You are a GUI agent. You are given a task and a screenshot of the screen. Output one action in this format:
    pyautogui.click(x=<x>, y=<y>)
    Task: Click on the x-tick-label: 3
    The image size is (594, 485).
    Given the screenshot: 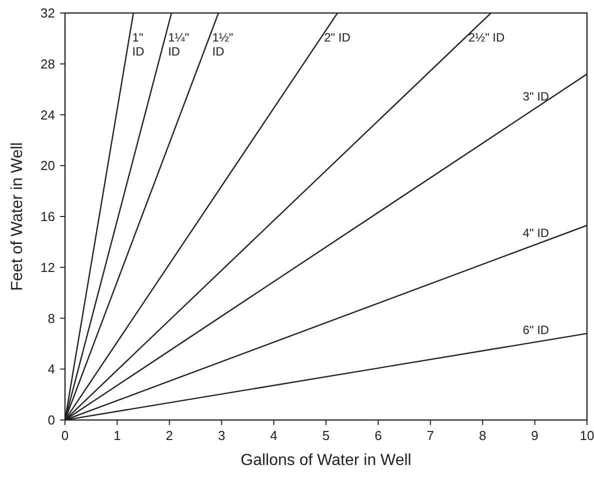 What is the action you would take?
    pyautogui.click(x=222, y=435)
    